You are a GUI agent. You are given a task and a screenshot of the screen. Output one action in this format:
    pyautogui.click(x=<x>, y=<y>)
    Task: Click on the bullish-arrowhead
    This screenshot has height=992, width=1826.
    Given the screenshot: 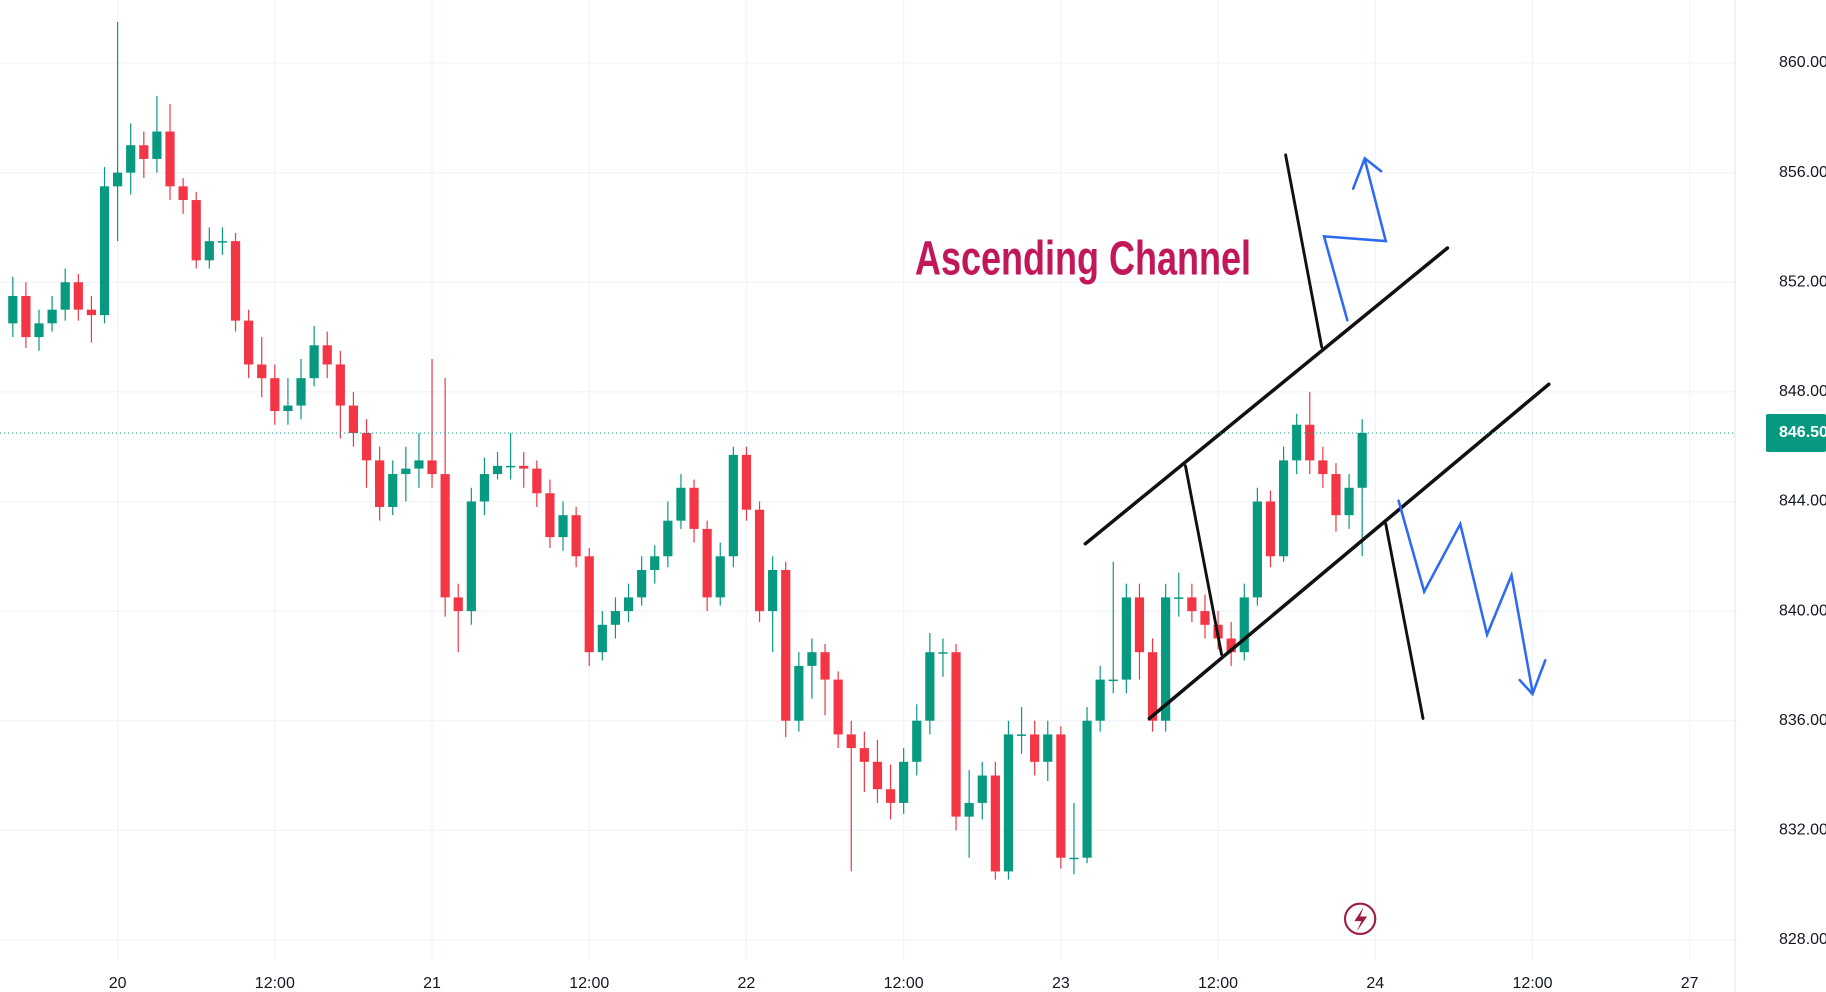 What is the action you would take?
    pyautogui.click(x=1367, y=173)
    